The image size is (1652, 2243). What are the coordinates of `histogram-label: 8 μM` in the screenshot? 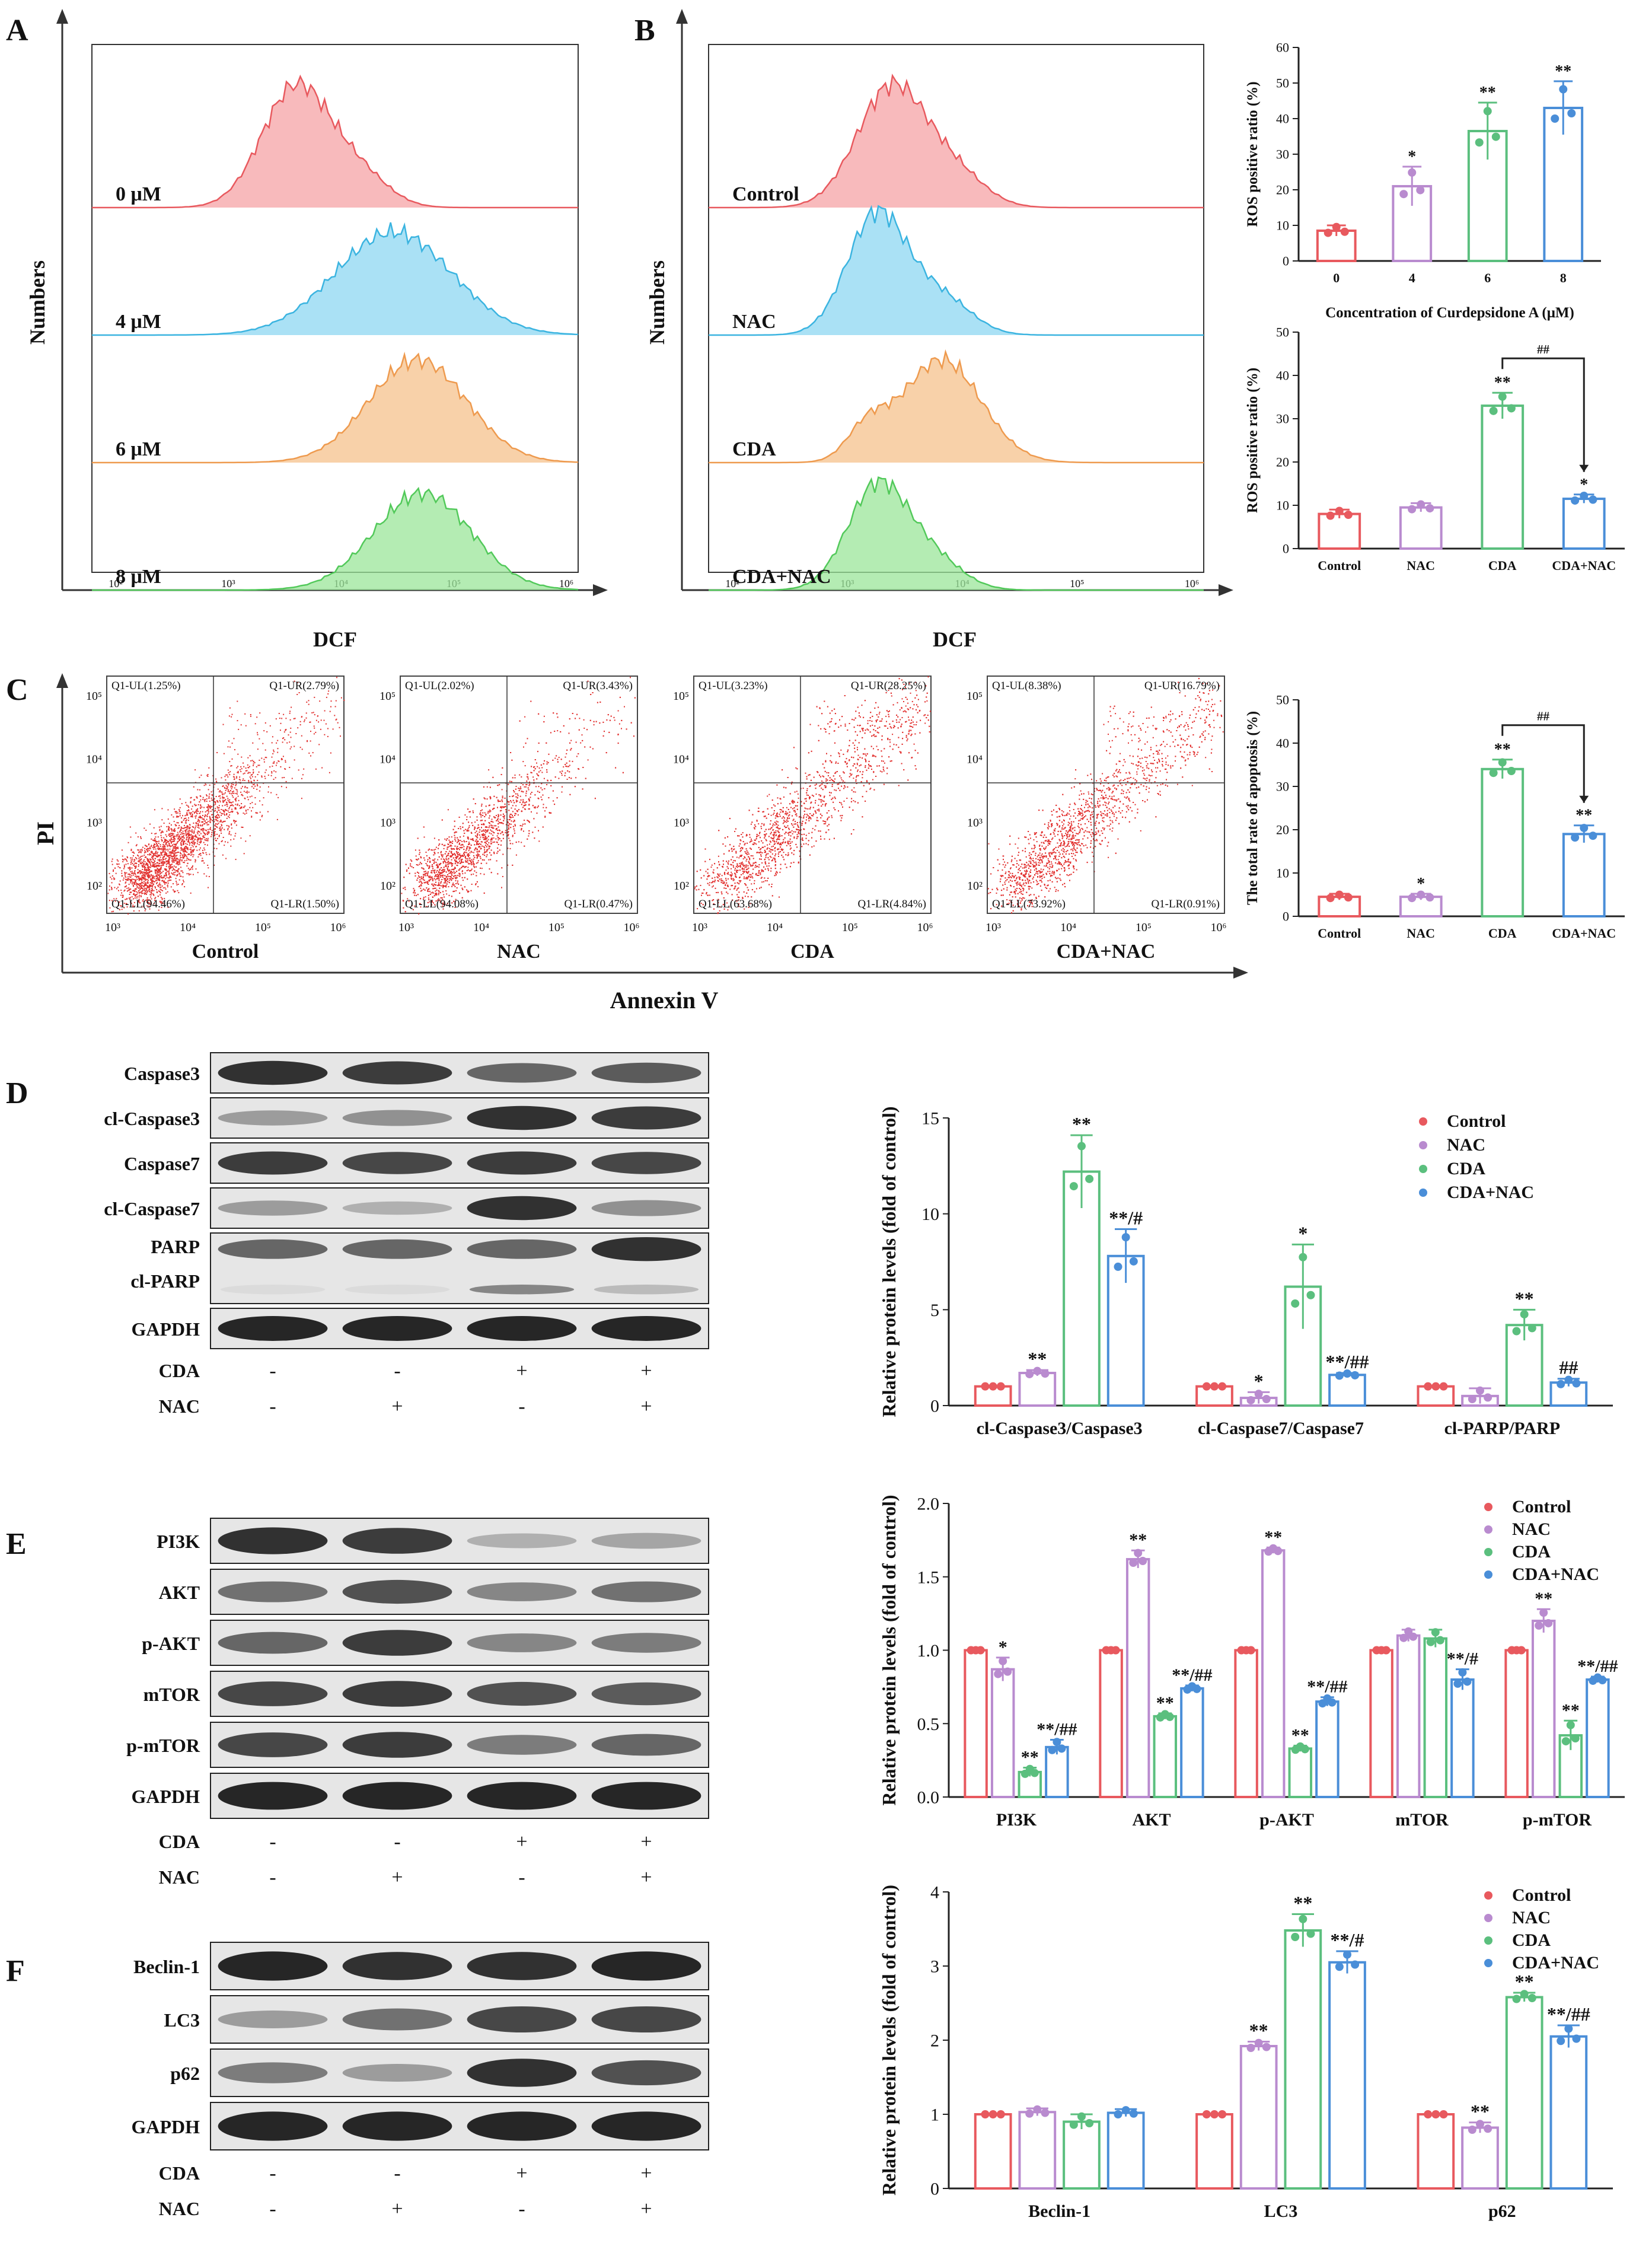 It's located at (138, 577).